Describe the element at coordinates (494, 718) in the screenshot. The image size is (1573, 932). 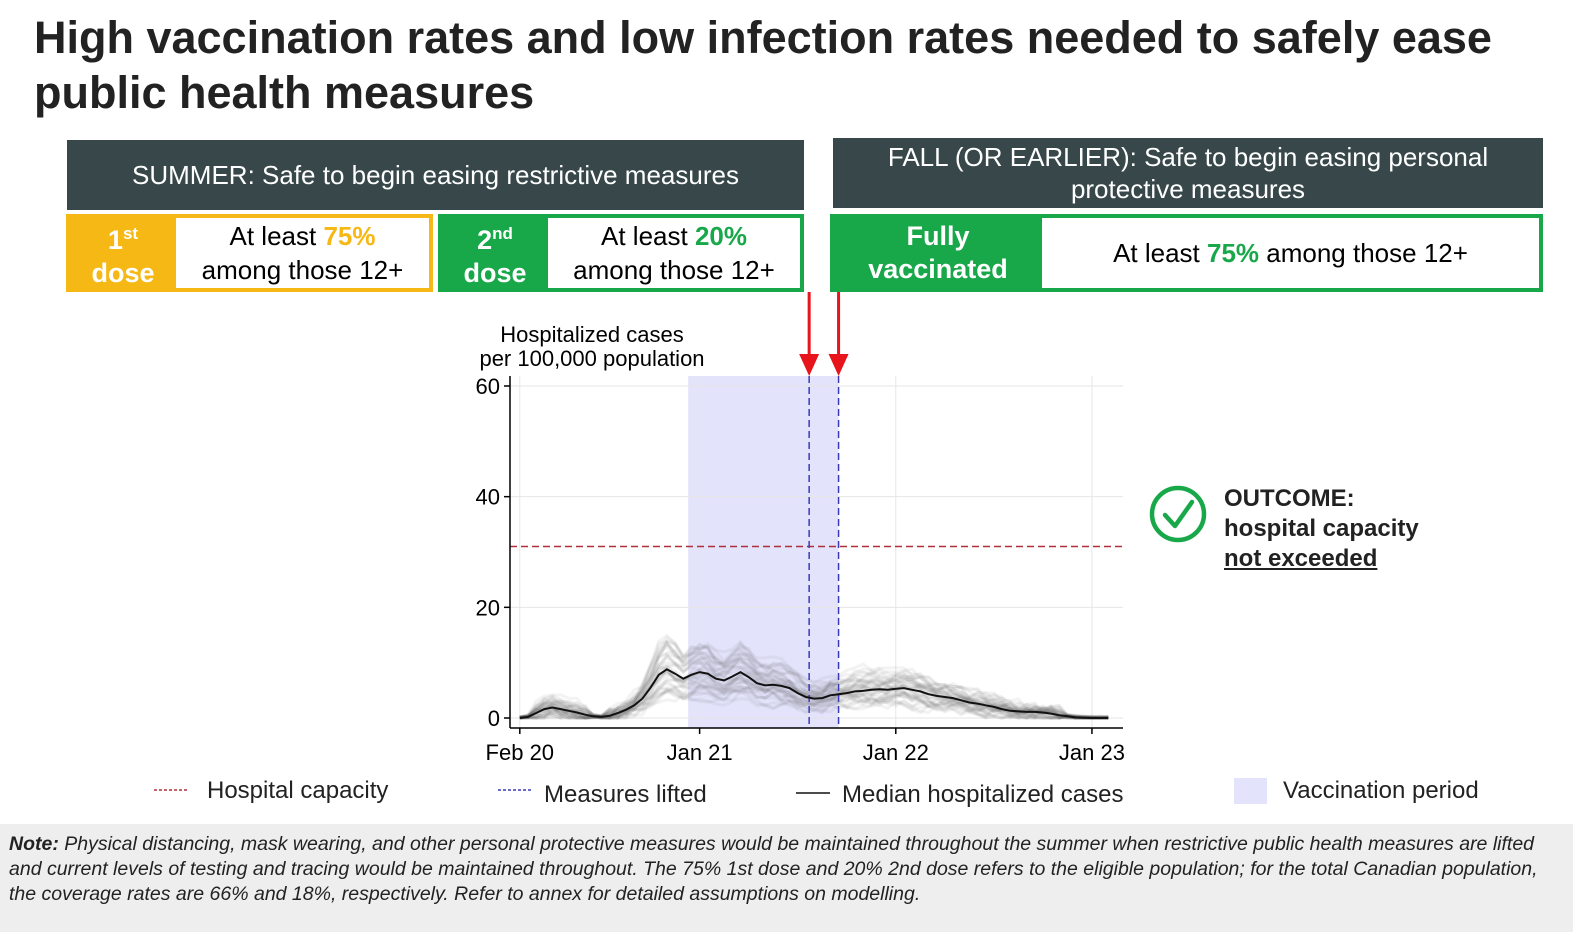
I see `y-tick-label: 0` at that location.